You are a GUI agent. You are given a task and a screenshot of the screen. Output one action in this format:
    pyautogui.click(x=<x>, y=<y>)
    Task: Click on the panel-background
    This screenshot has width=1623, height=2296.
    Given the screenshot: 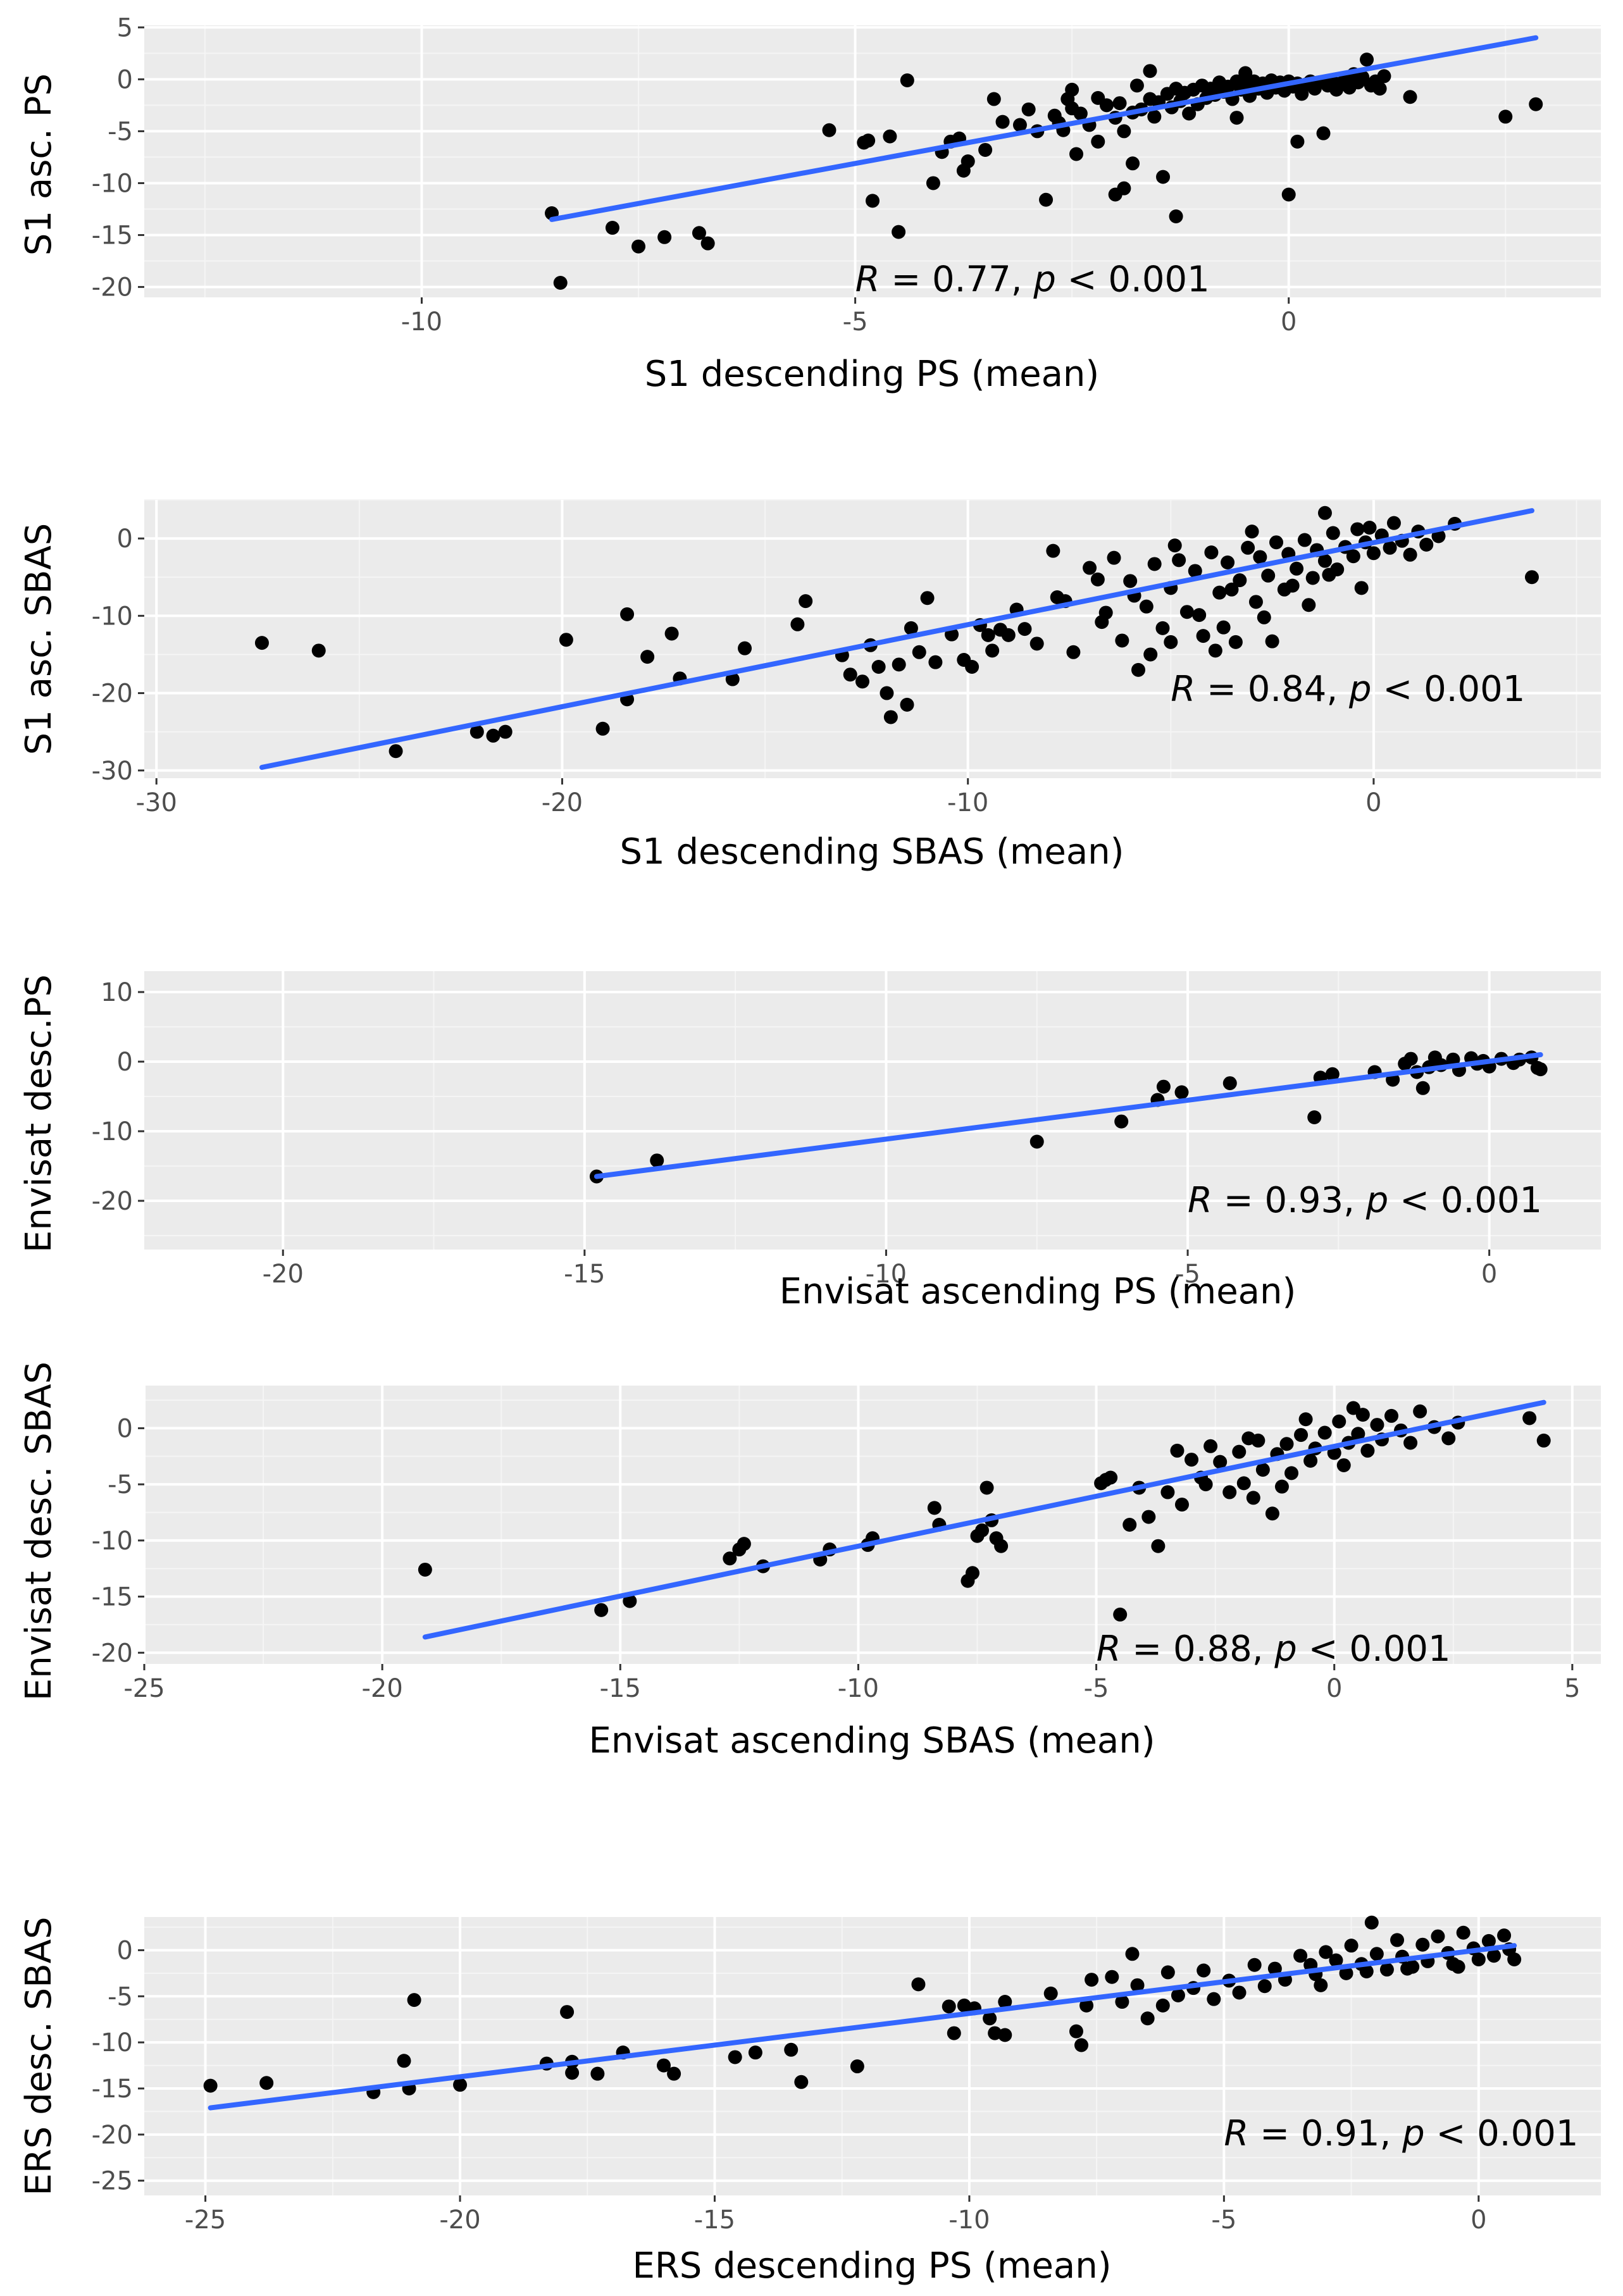 What is the action you would take?
    pyautogui.click(x=872, y=1110)
    